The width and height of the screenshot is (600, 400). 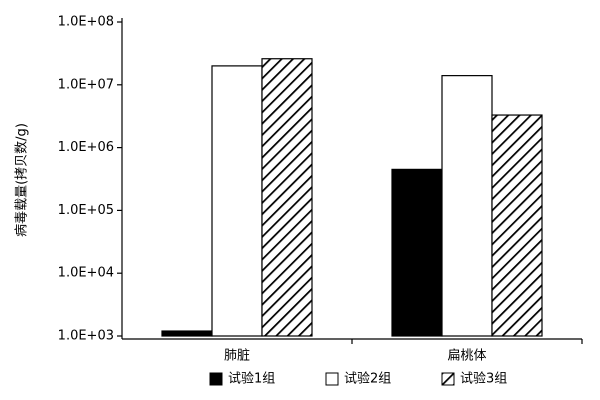 What do you see at coordinates (22, 180) in the screenshot?
I see `y-axis-label: 病毒载量(拷贝数/g)` at bounding box center [22, 180].